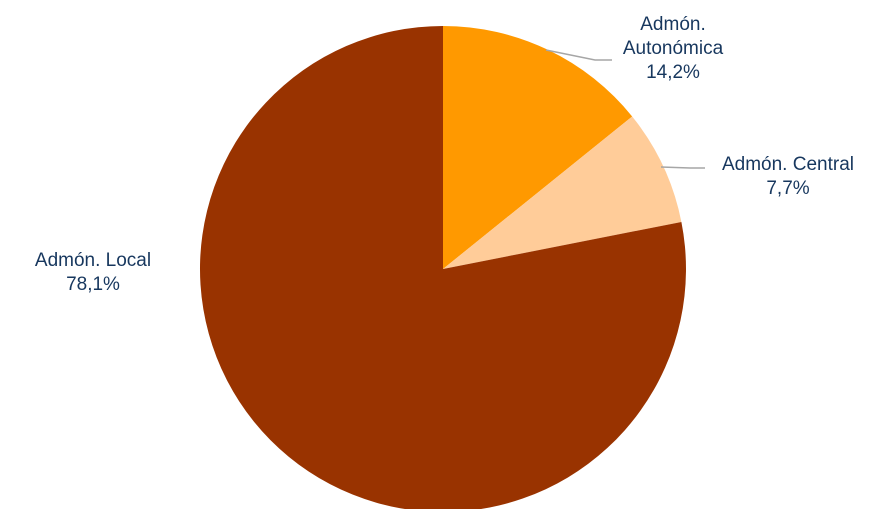  I want to click on data-label-name: Autonómica, so click(673, 48).